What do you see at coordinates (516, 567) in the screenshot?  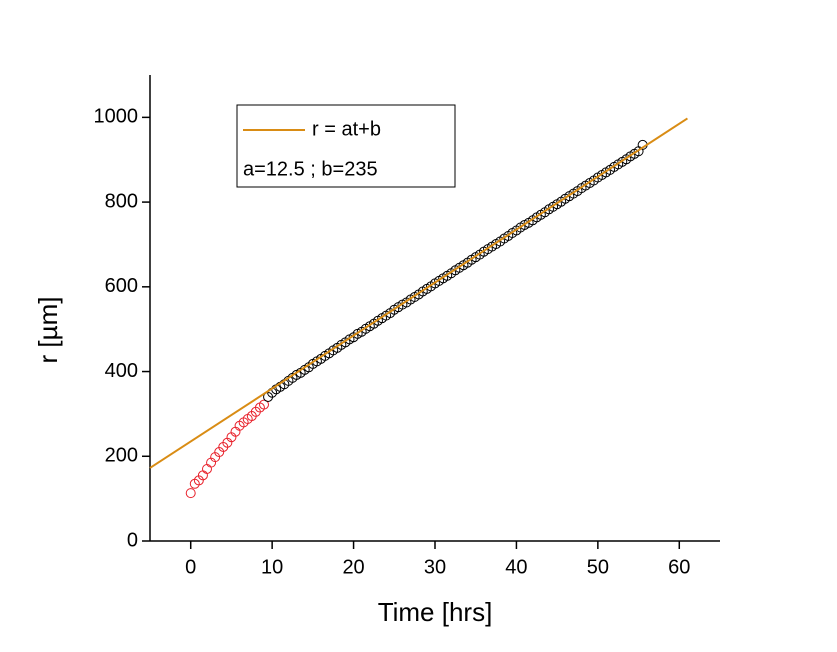 I see `x-tick-label: 40` at bounding box center [516, 567].